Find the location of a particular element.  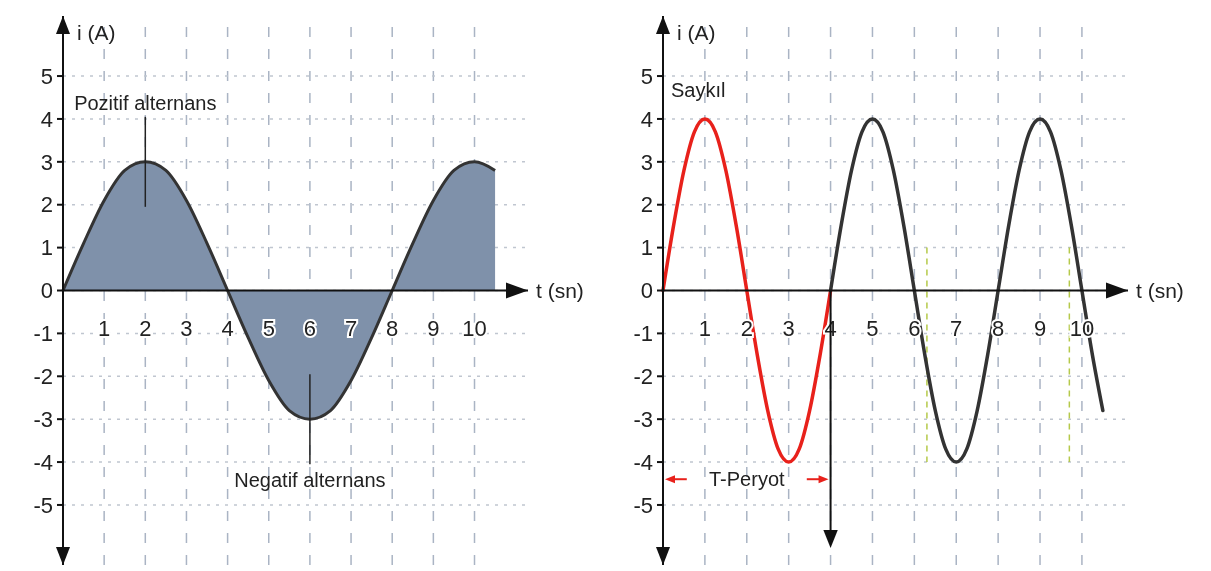

annotation: T-Peryot is located at coordinates (747, 479).